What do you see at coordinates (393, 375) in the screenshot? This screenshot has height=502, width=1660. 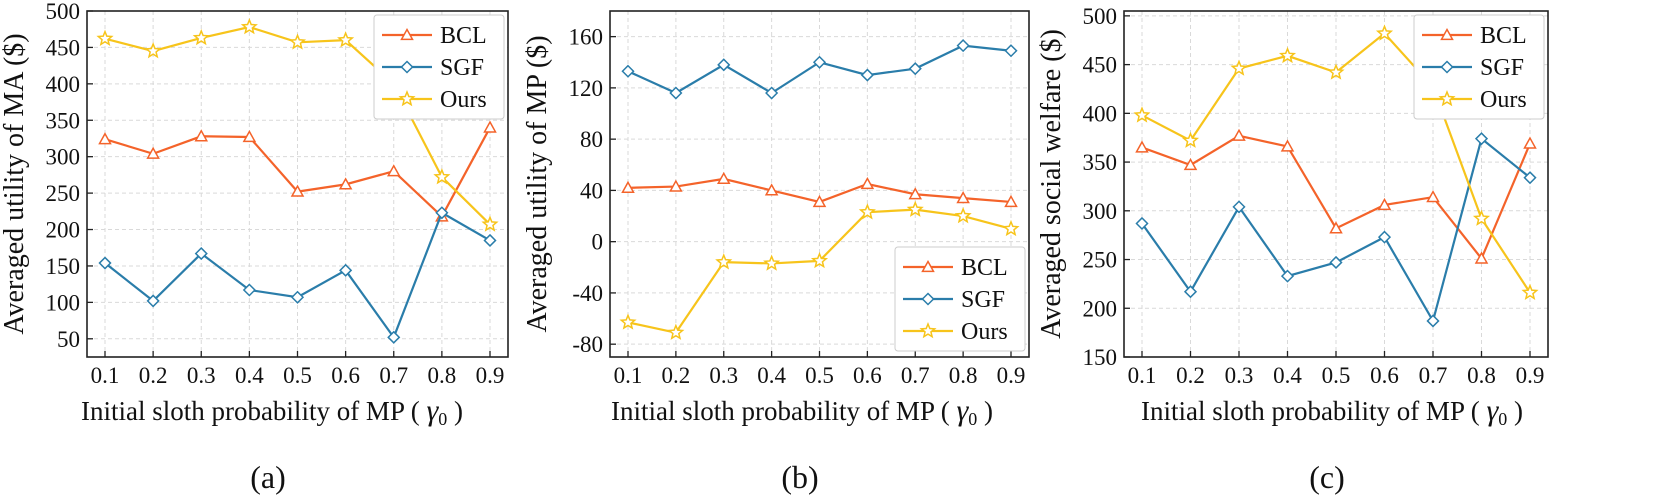 I see `x-tick-label: 0.7` at bounding box center [393, 375].